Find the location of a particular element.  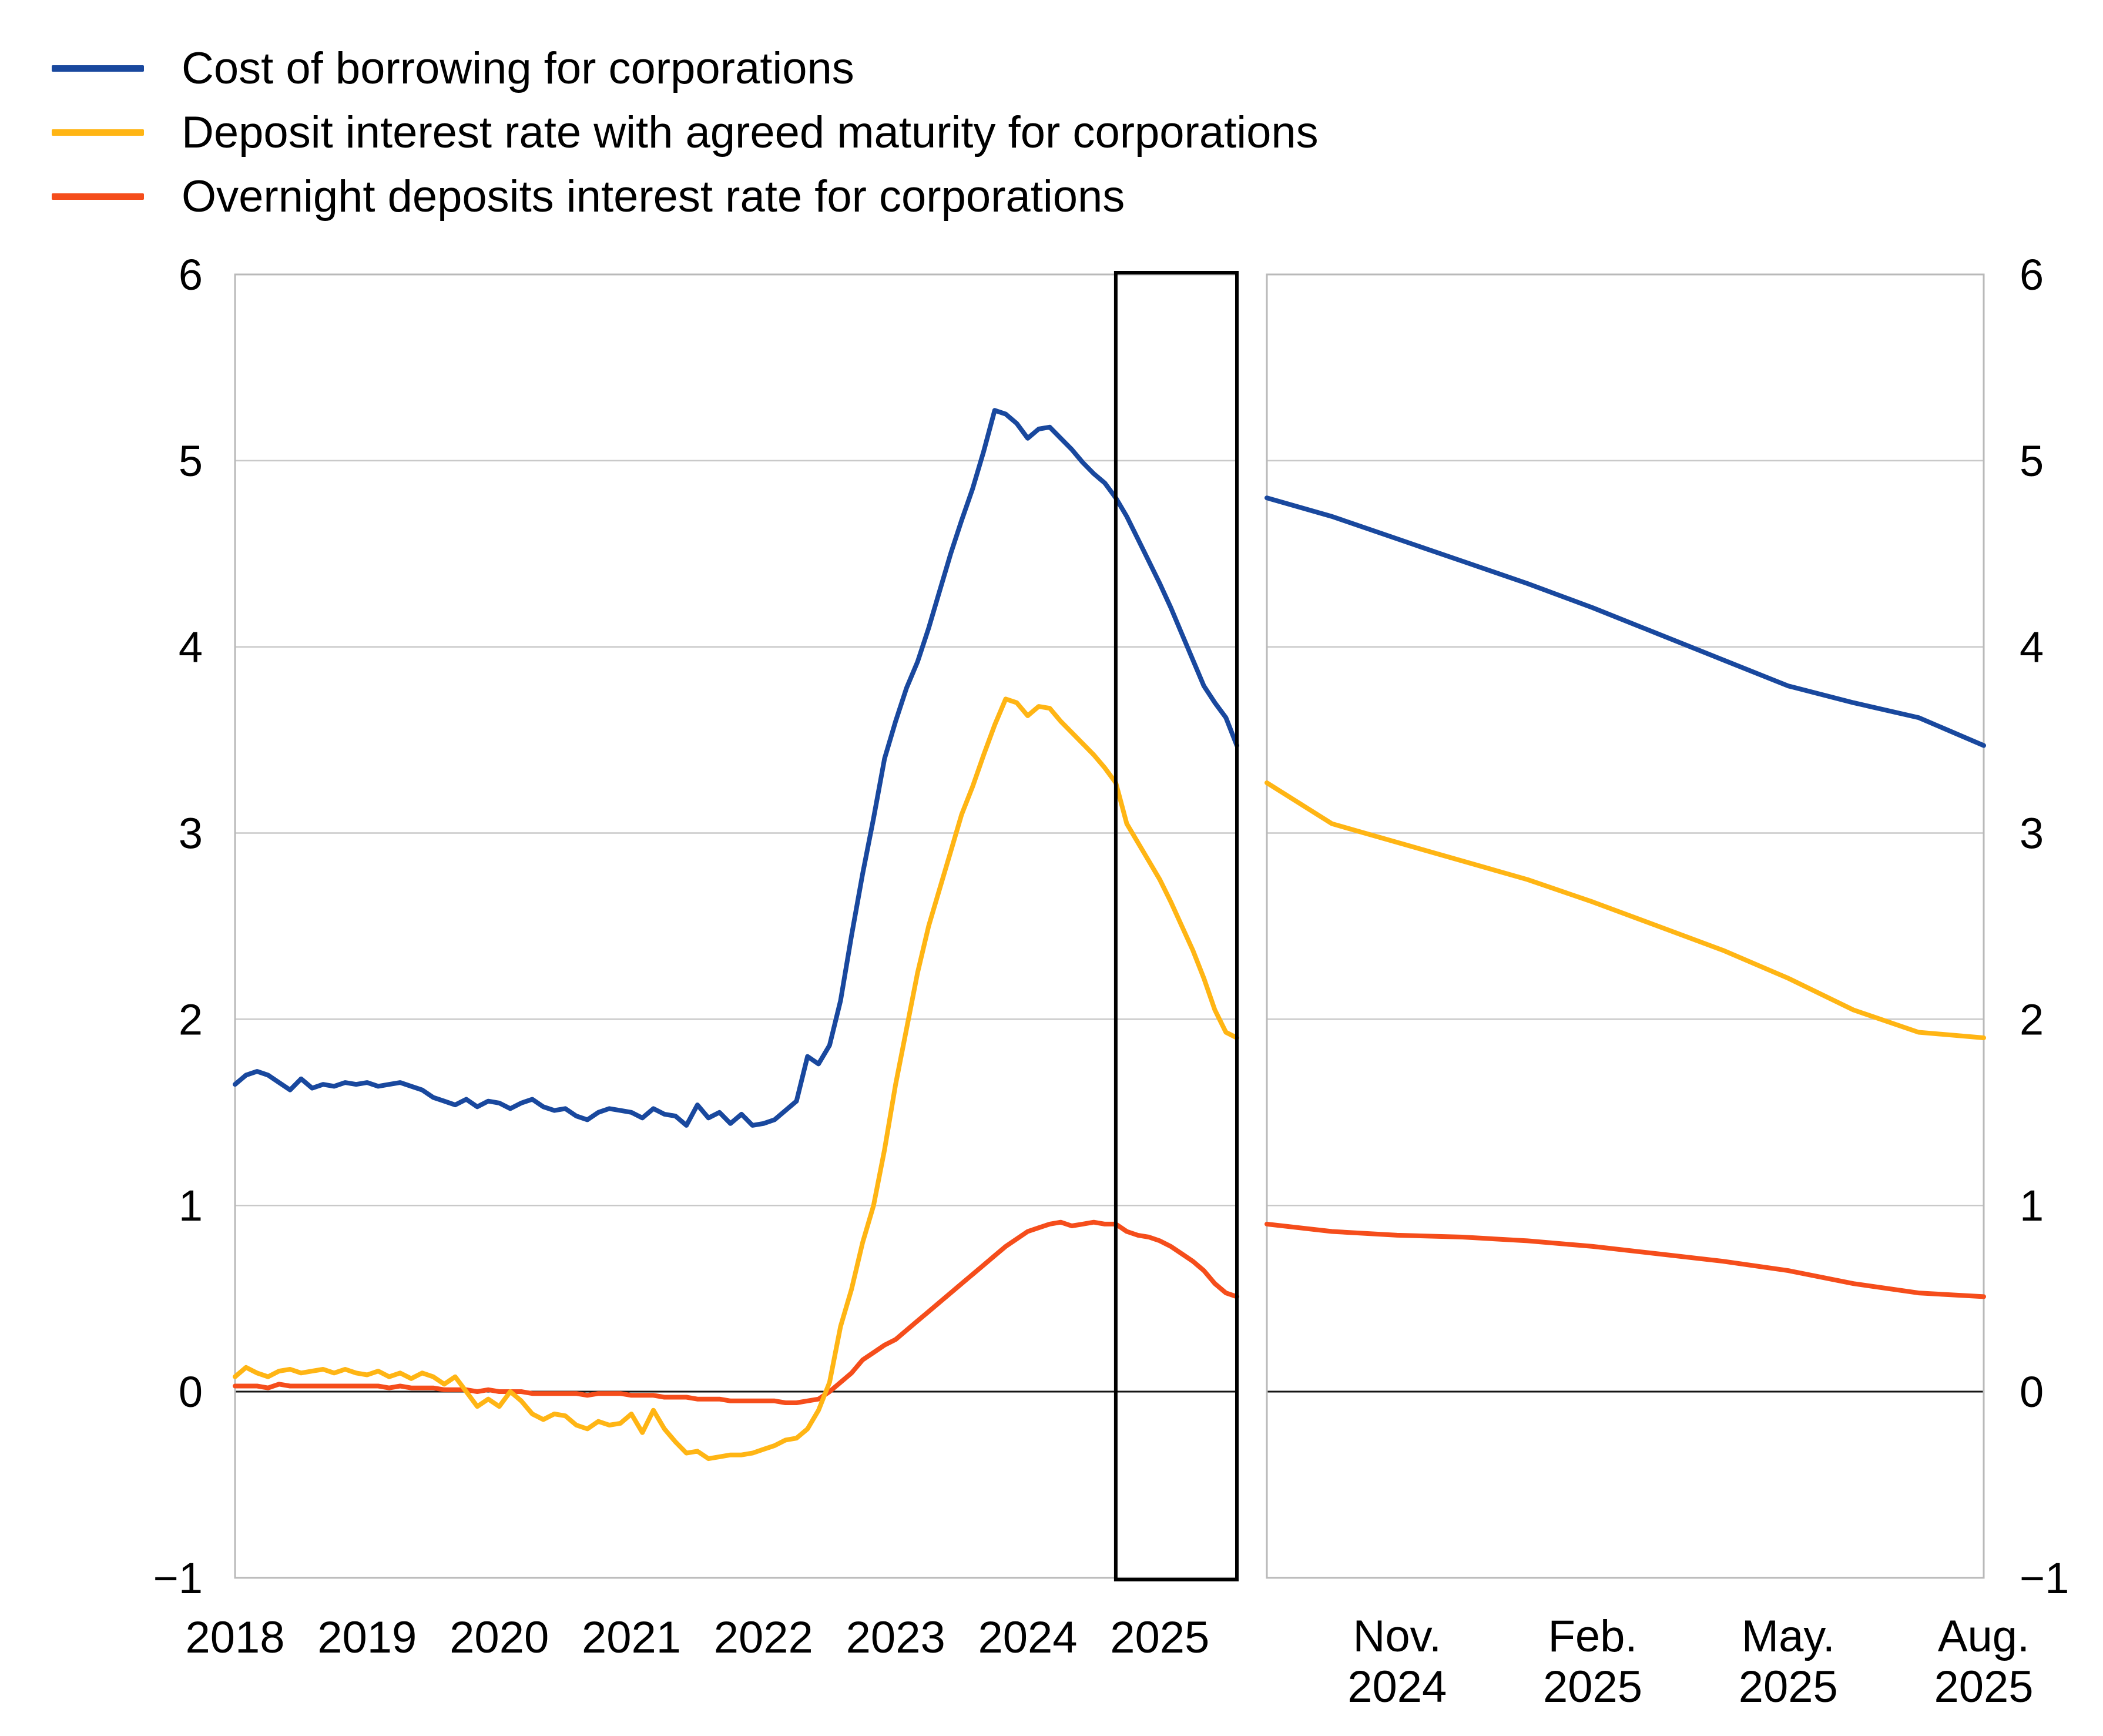

x-tick-label-history: 2020 is located at coordinates (499, 1638).